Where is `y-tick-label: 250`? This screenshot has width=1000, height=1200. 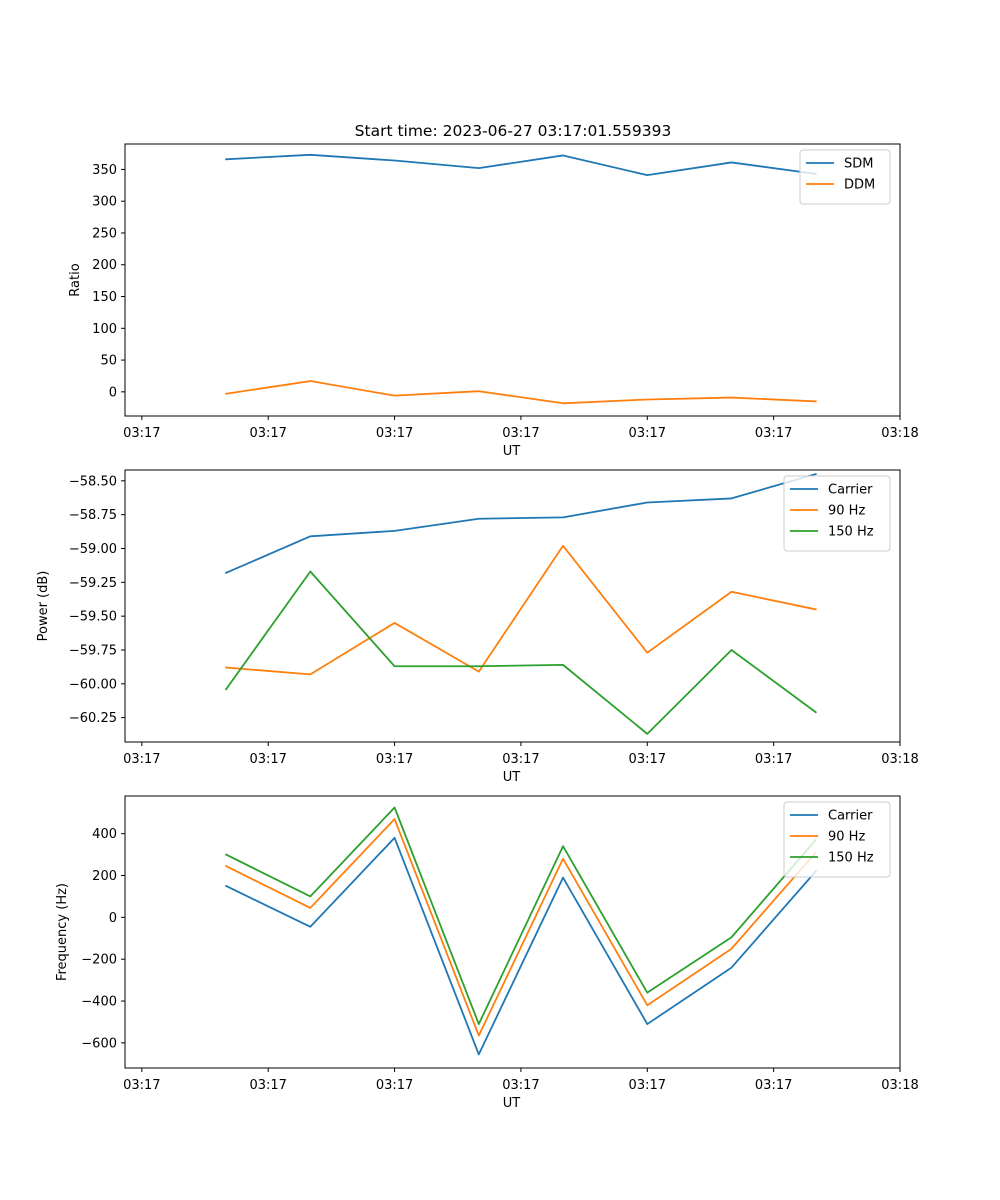
y-tick-label: 250 is located at coordinates (104, 233).